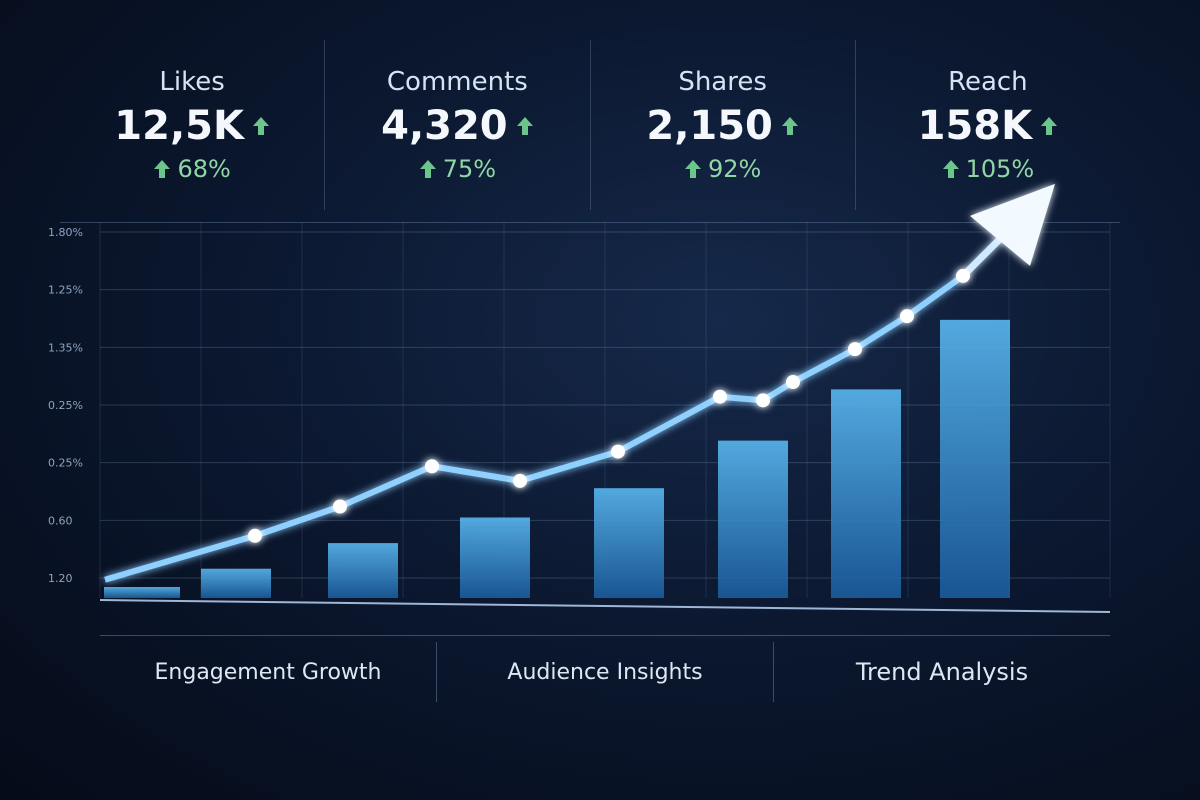 Image resolution: width=1200 pixels, height=800 pixels. What do you see at coordinates (65, 232) in the screenshot?
I see `y-axis-label: 1.80%` at bounding box center [65, 232].